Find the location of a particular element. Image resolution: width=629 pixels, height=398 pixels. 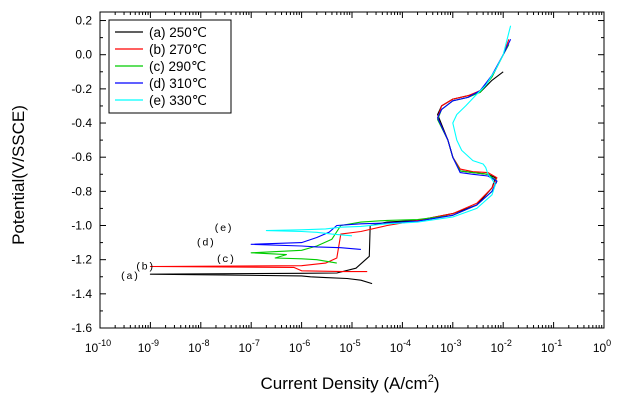

x-tick-label: 10⁻² is located at coordinates (501, 346).